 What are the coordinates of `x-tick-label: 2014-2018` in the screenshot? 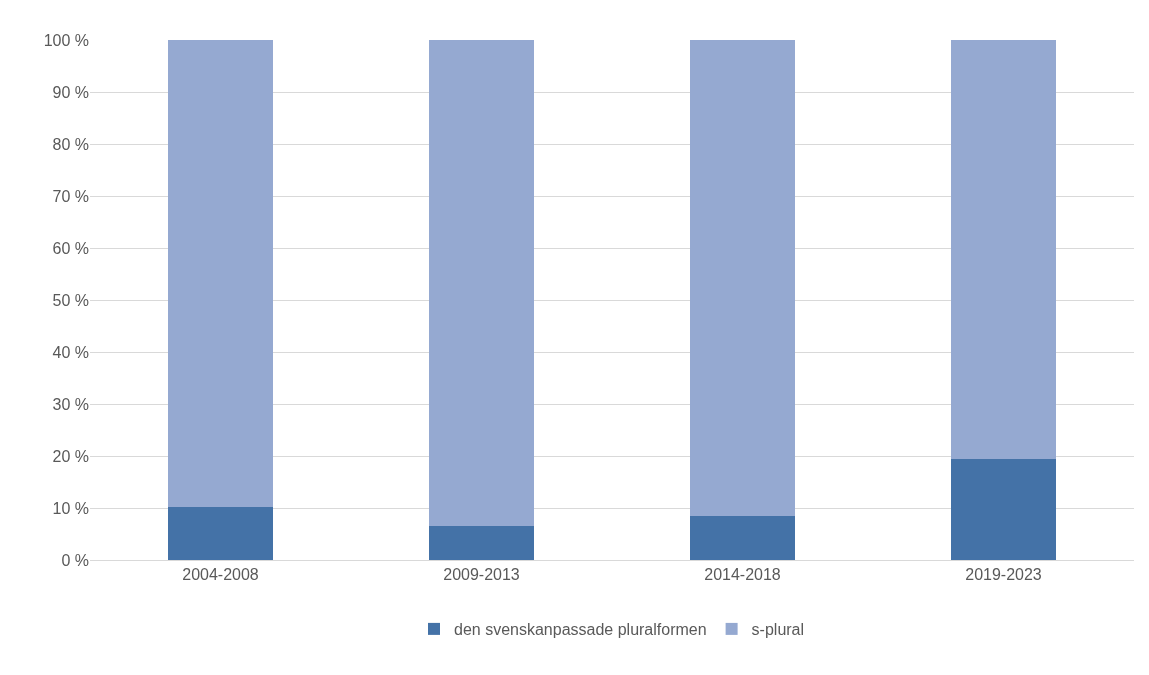 It's located at (742, 575).